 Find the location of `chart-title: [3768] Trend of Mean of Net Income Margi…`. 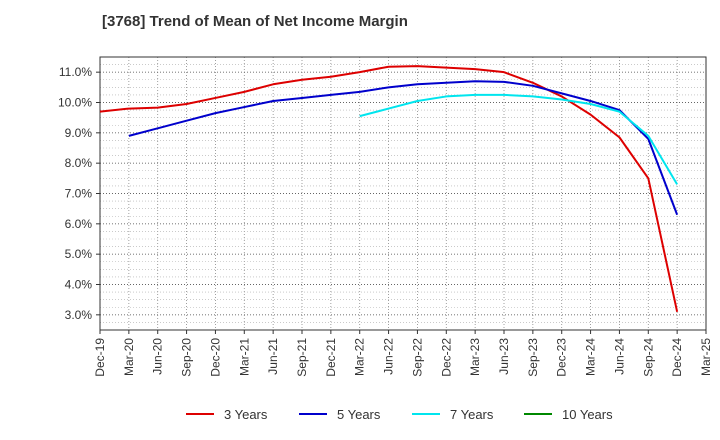

chart-title: [3768] Trend of Mean of Net Income Margi… is located at coordinates (255, 21).